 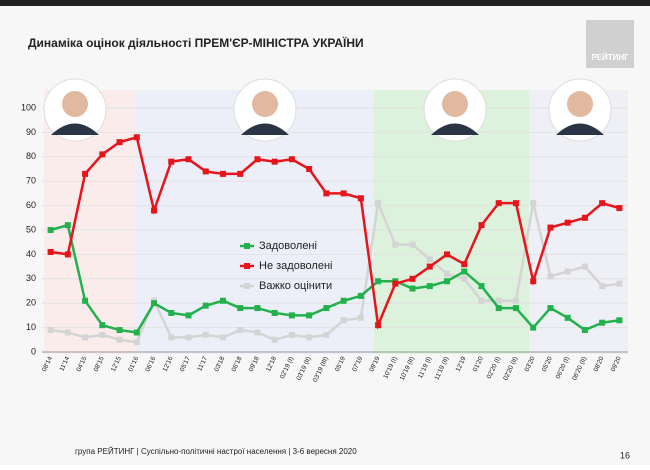 What do you see at coordinates (325, 3) in the screenshot?
I see `top-bar` at bounding box center [325, 3].